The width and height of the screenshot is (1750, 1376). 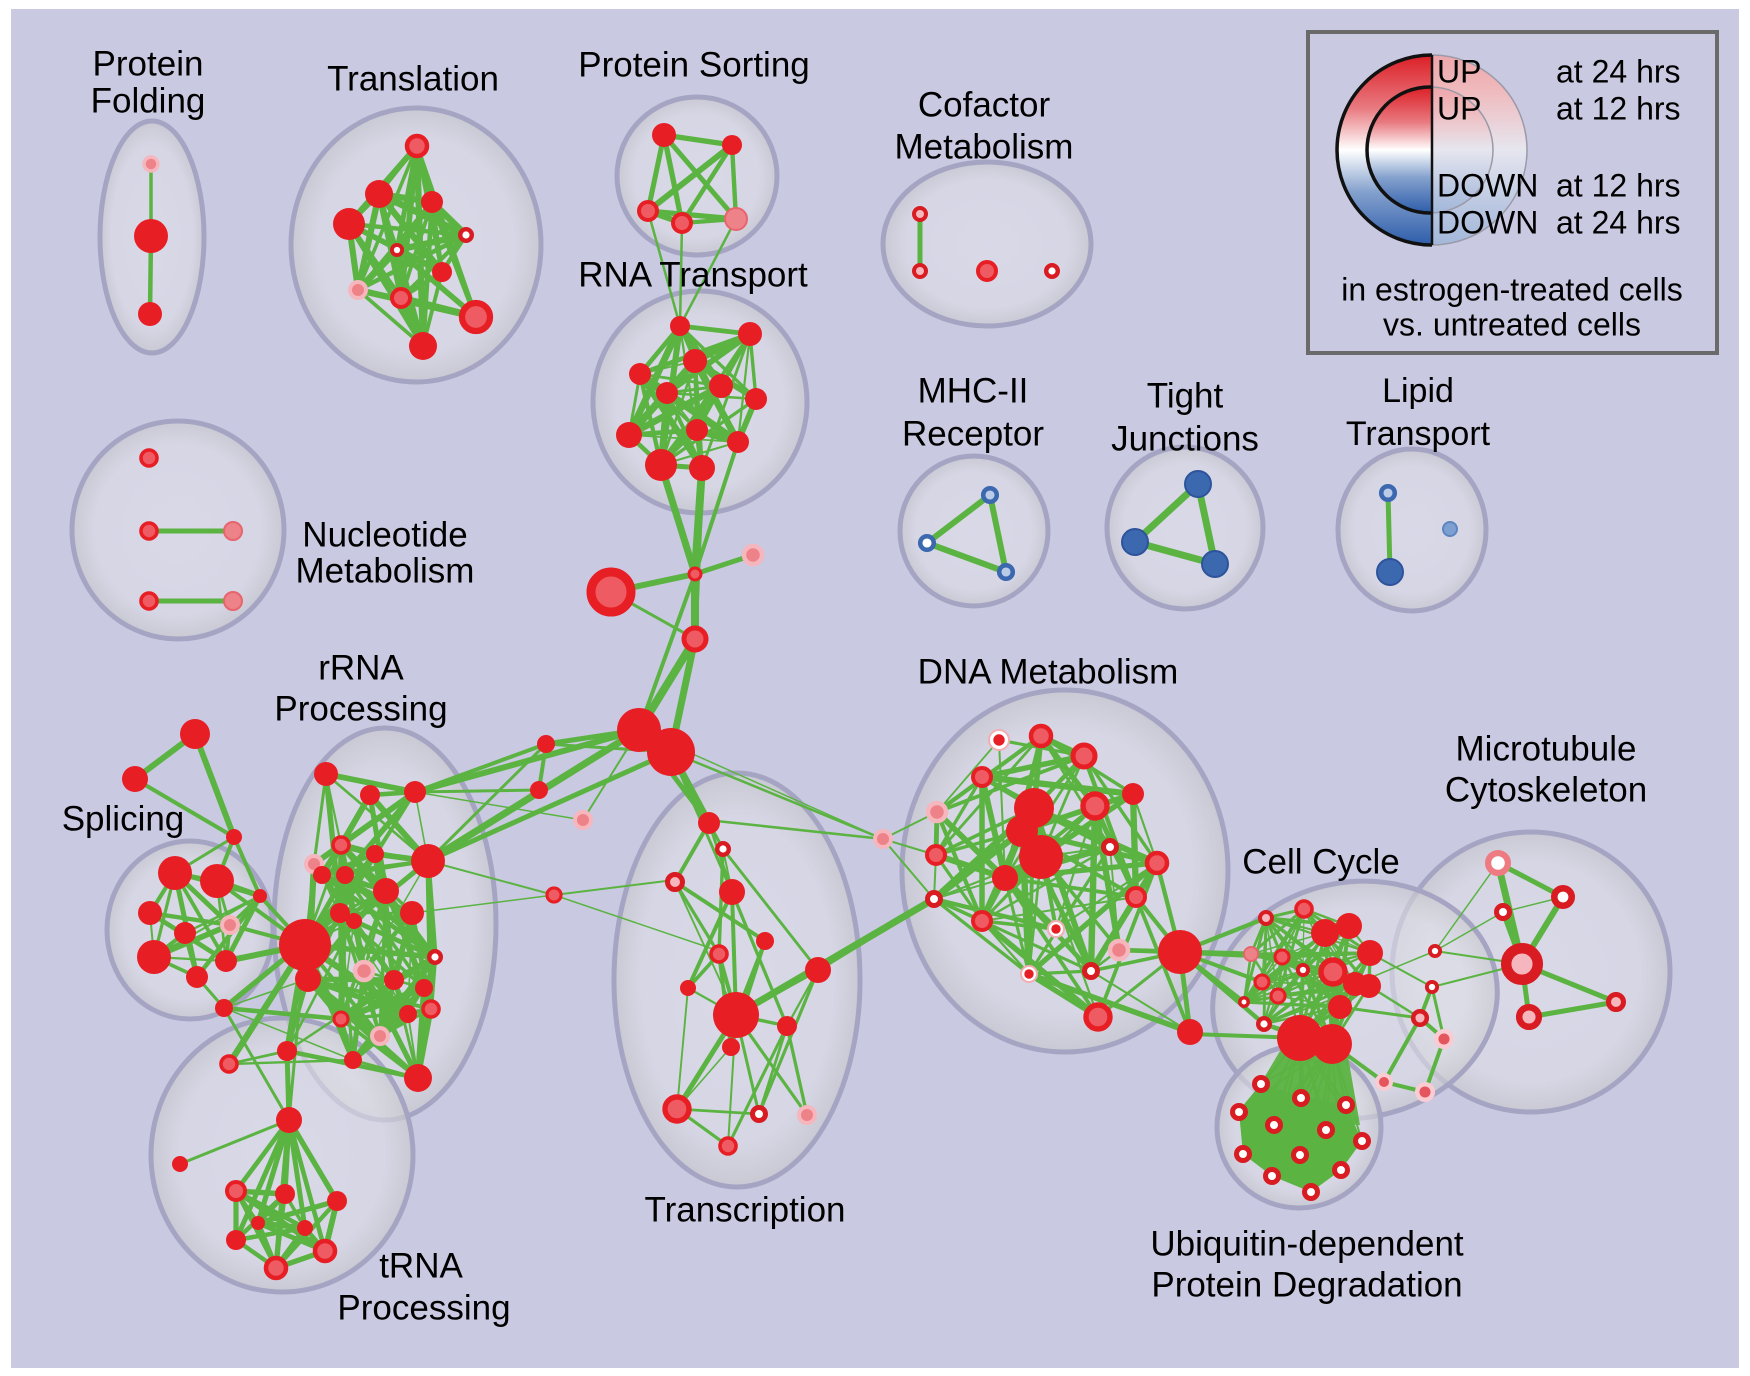 I want to click on svg-text: Microtubule, so click(x=1546, y=748).